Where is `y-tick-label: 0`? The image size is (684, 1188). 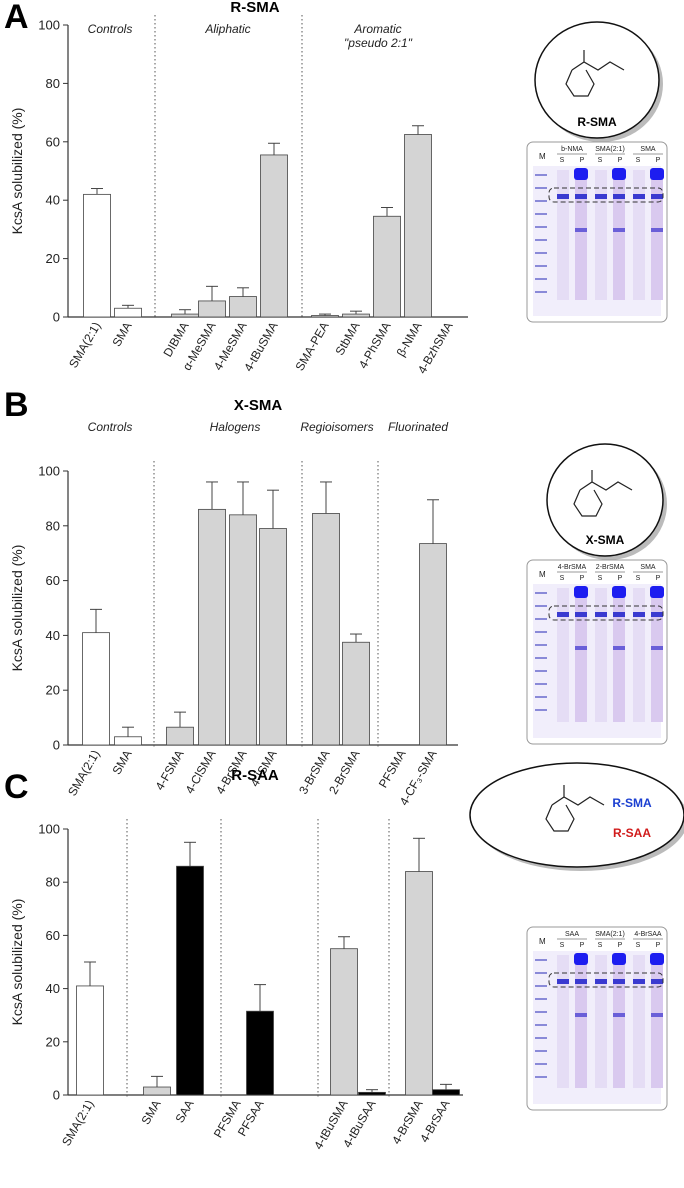 y-tick-label: 0 is located at coordinates (56, 745).